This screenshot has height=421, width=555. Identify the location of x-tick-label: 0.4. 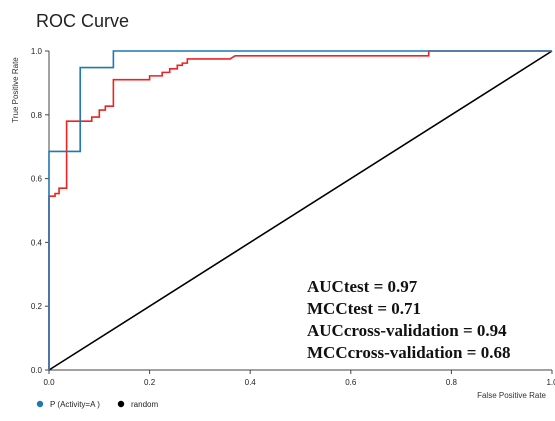
(251, 382).